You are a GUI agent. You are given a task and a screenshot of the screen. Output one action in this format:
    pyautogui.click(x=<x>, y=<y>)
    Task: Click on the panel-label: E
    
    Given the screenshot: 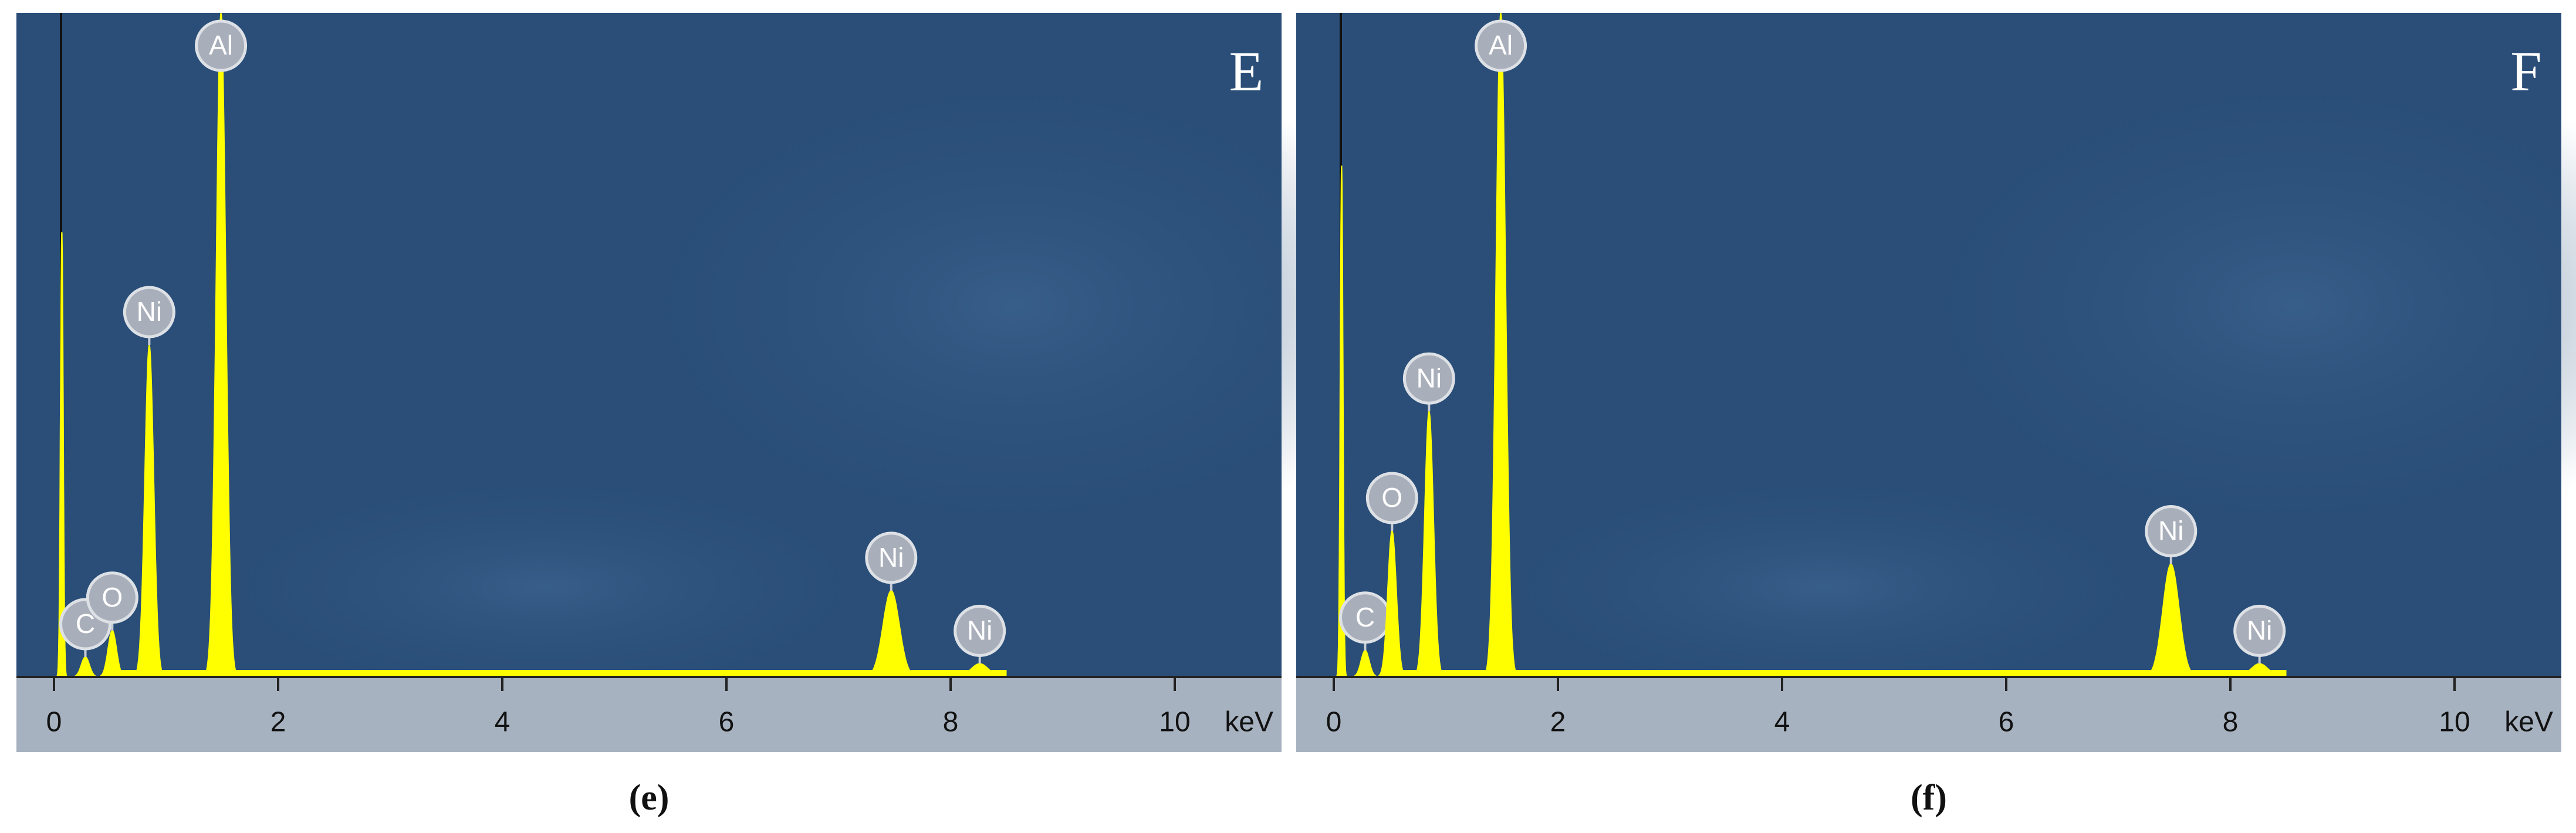 What is the action you would take?
    pyautogui.click(x=1246, y=71)
    